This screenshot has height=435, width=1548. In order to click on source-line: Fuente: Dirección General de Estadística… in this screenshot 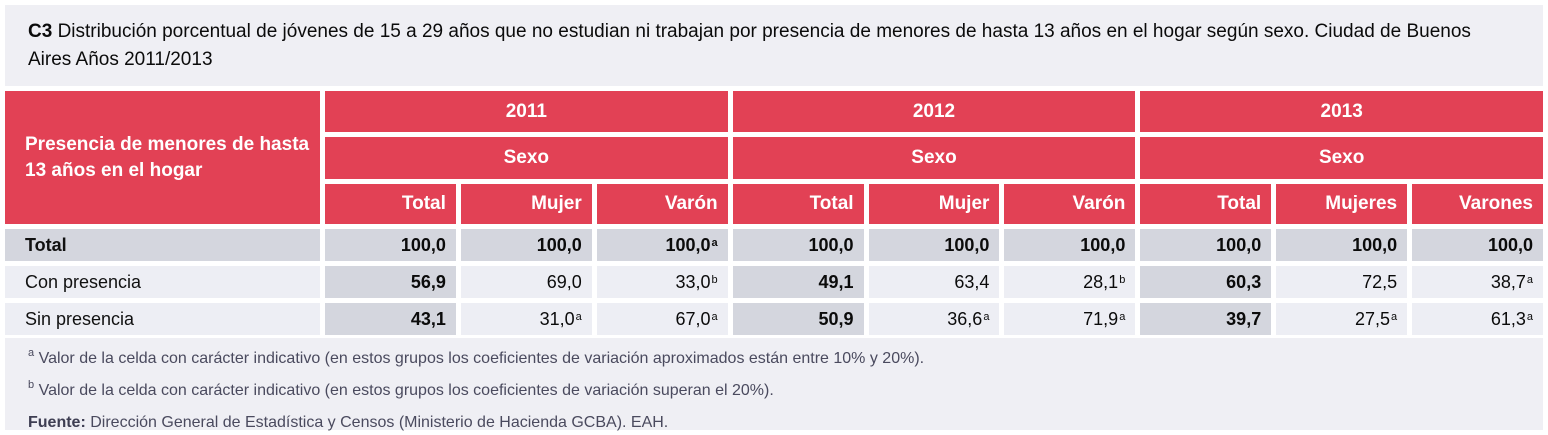, I will do `click(770, 423)`.